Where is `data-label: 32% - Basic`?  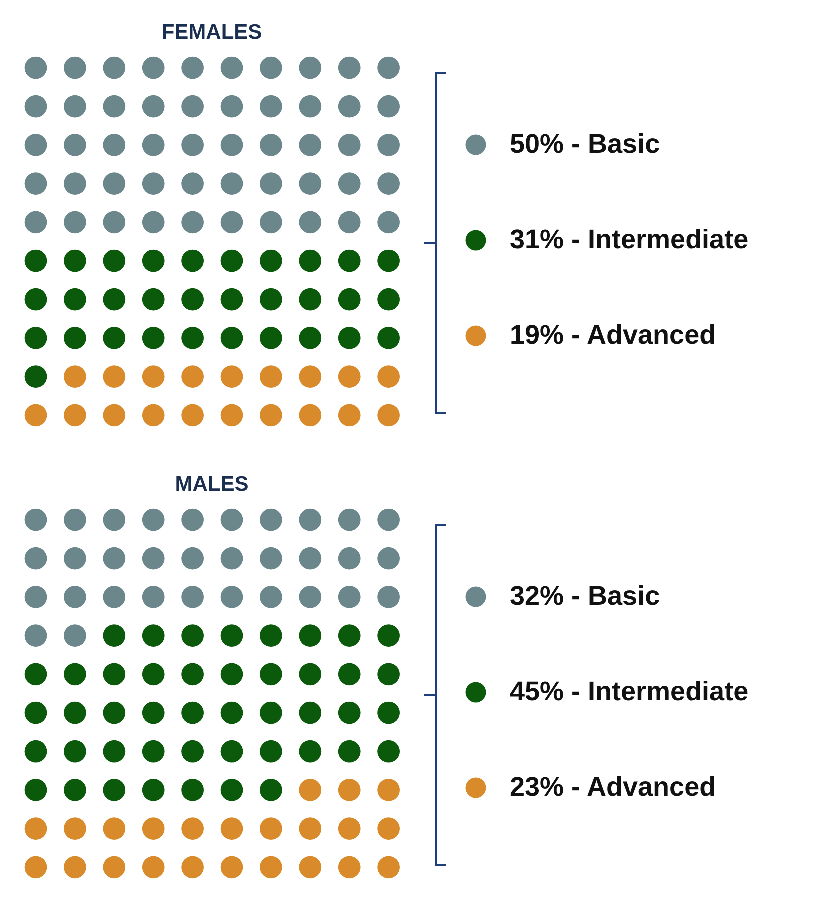
data-label: 32% - Basic is located at coordinates (585, 596).